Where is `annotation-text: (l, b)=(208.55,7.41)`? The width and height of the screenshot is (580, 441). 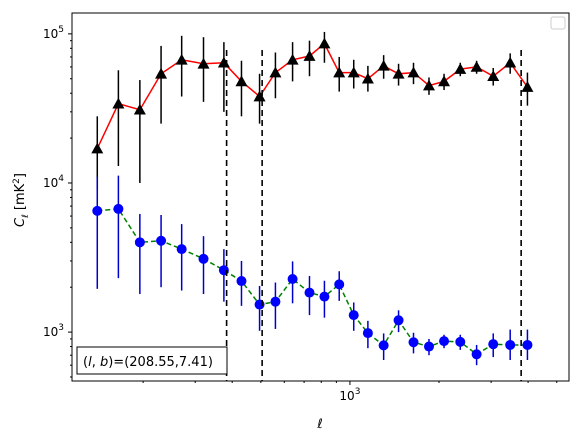
annotation-text: (l, b)=(208.55,7.41) is located at coordinates (148, 362).